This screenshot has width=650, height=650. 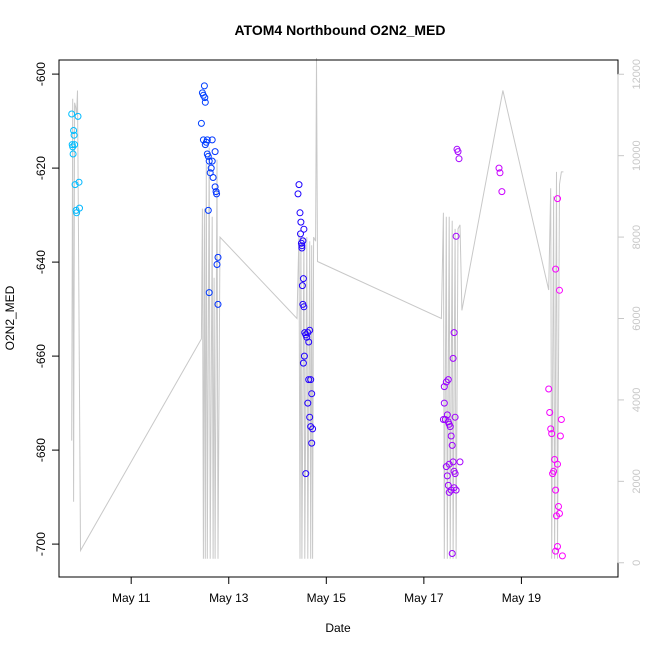 What do you see at coordinates (338, 628) in the screenshot?
I see `x-axis-label: Date` at bounding box center [338, 628].